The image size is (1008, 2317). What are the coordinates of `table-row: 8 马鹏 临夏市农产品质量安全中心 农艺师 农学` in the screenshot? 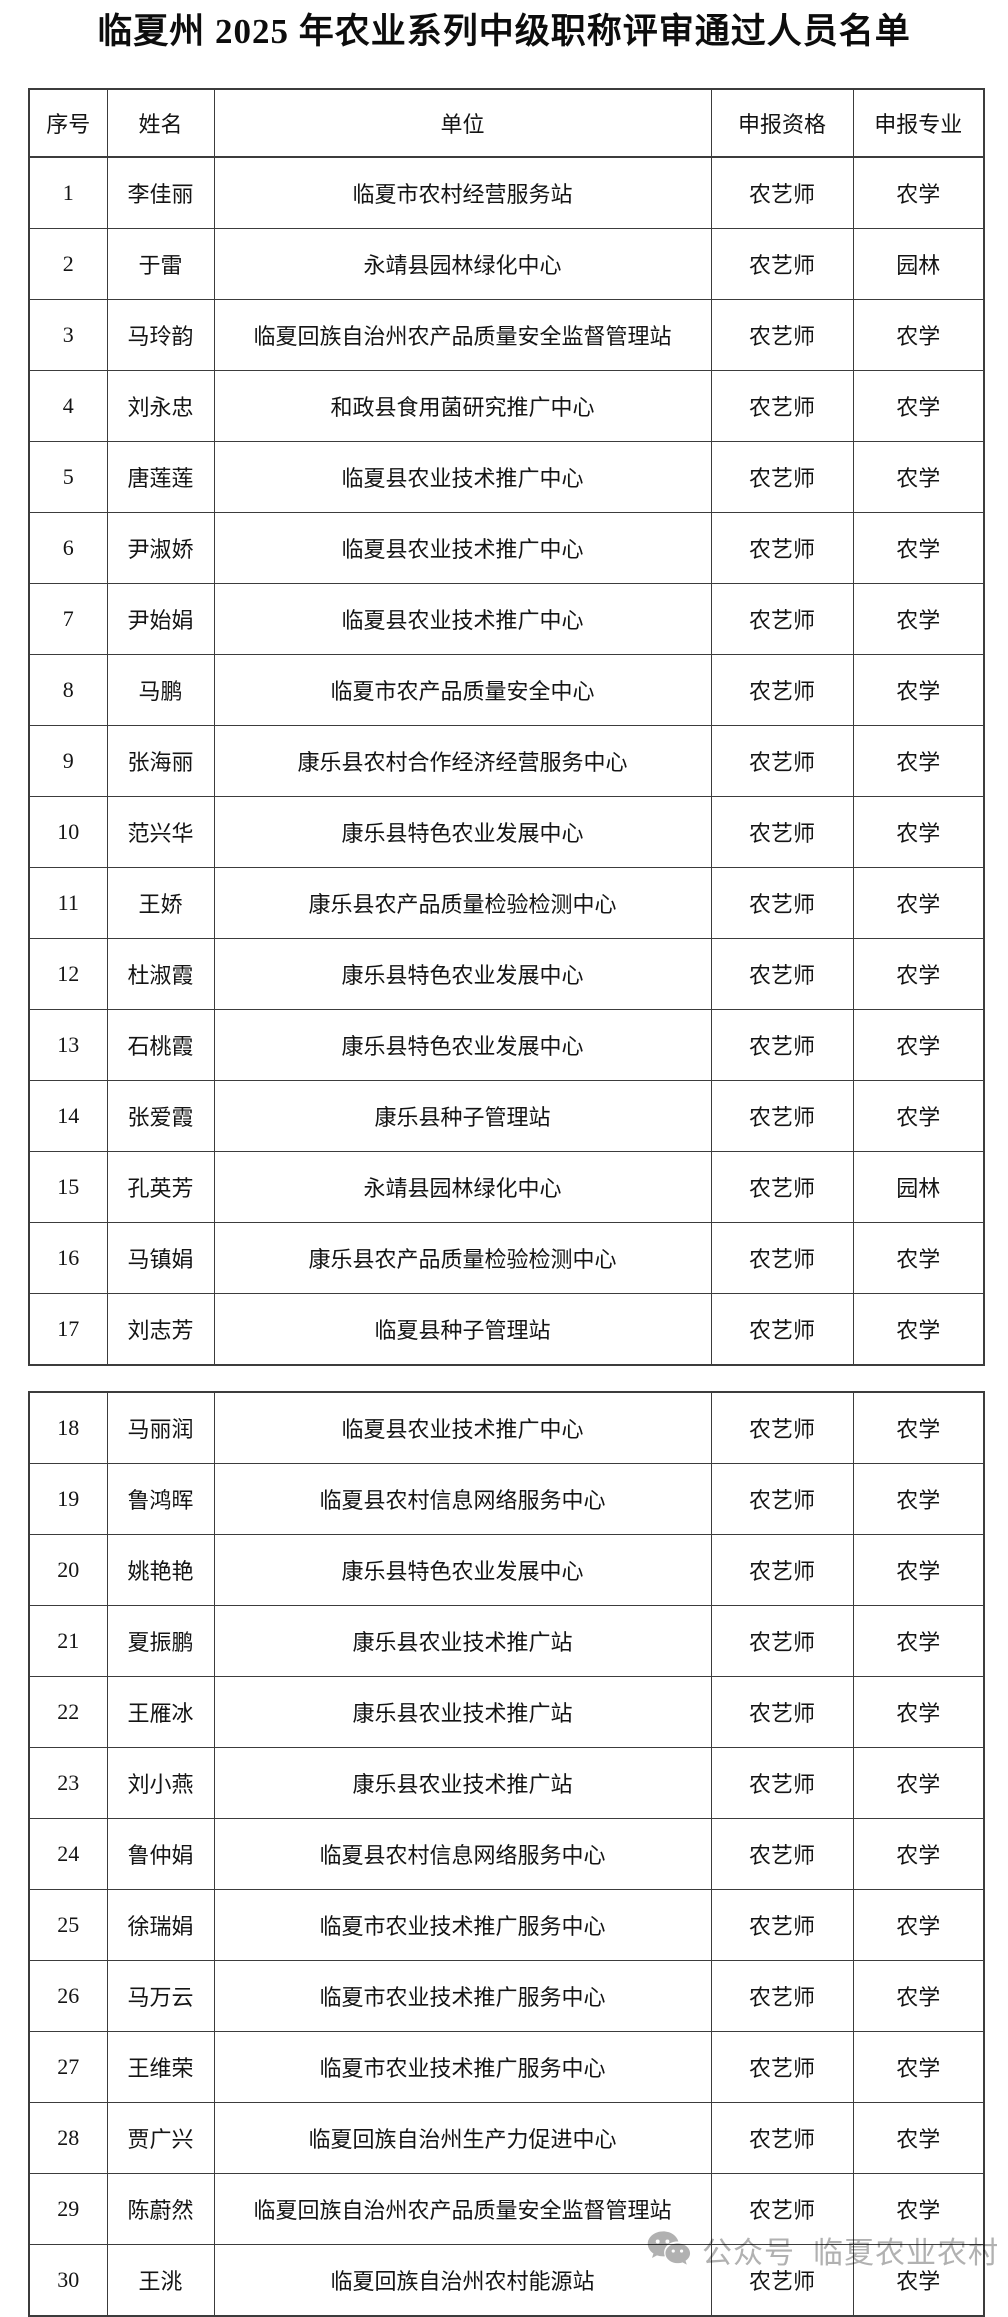 It's located at (506, 689).